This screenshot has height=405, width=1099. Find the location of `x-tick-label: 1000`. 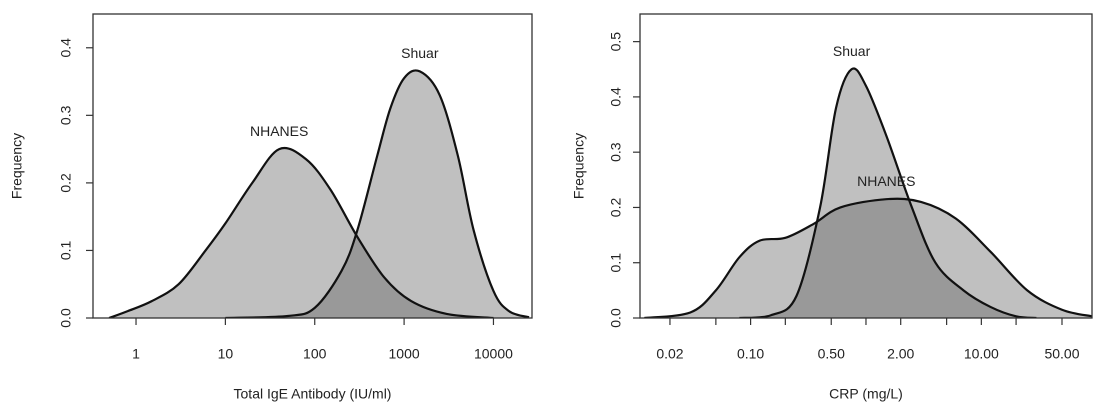

x-tick-label: 1000 is located at coordinates (404, 354).